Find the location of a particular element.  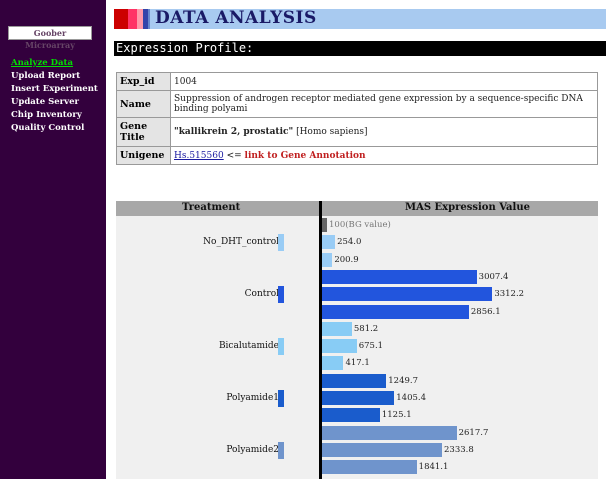

sidebar-item-insert-experiment: Insert Experiment is located at coordinates (54, 89).